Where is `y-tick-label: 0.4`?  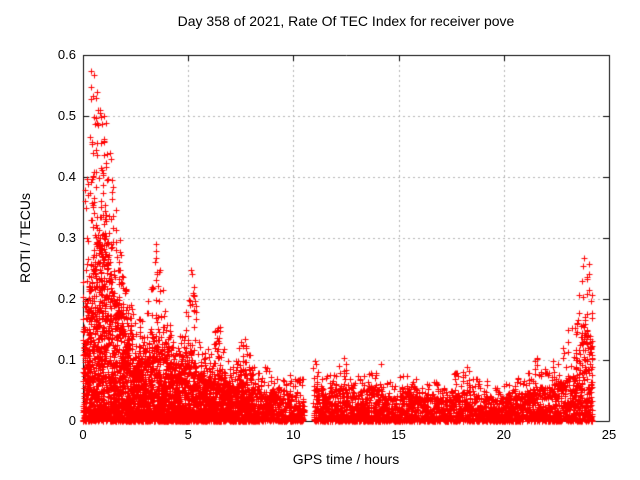
y-tick-label: 0.4 is located at coordinates (66, 176).